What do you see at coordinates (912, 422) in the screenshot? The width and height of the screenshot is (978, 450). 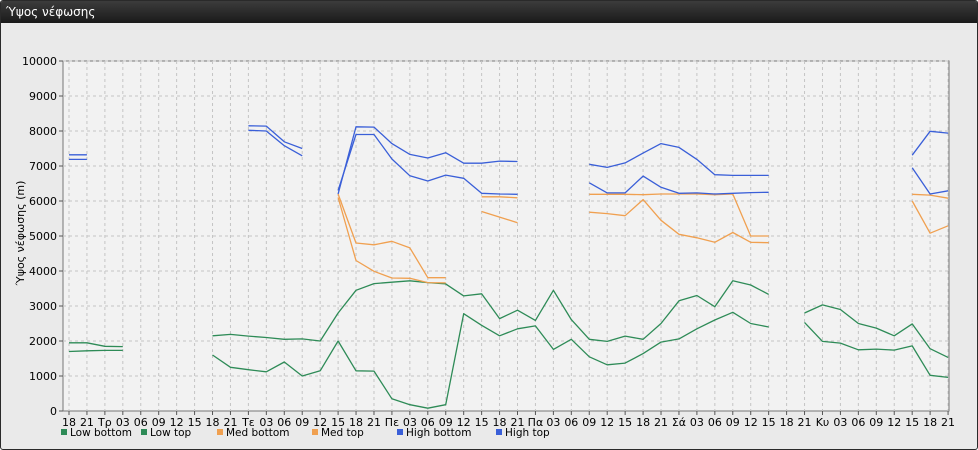 I see `x-tick-label-47: 15` at bounding box center [912, 422].